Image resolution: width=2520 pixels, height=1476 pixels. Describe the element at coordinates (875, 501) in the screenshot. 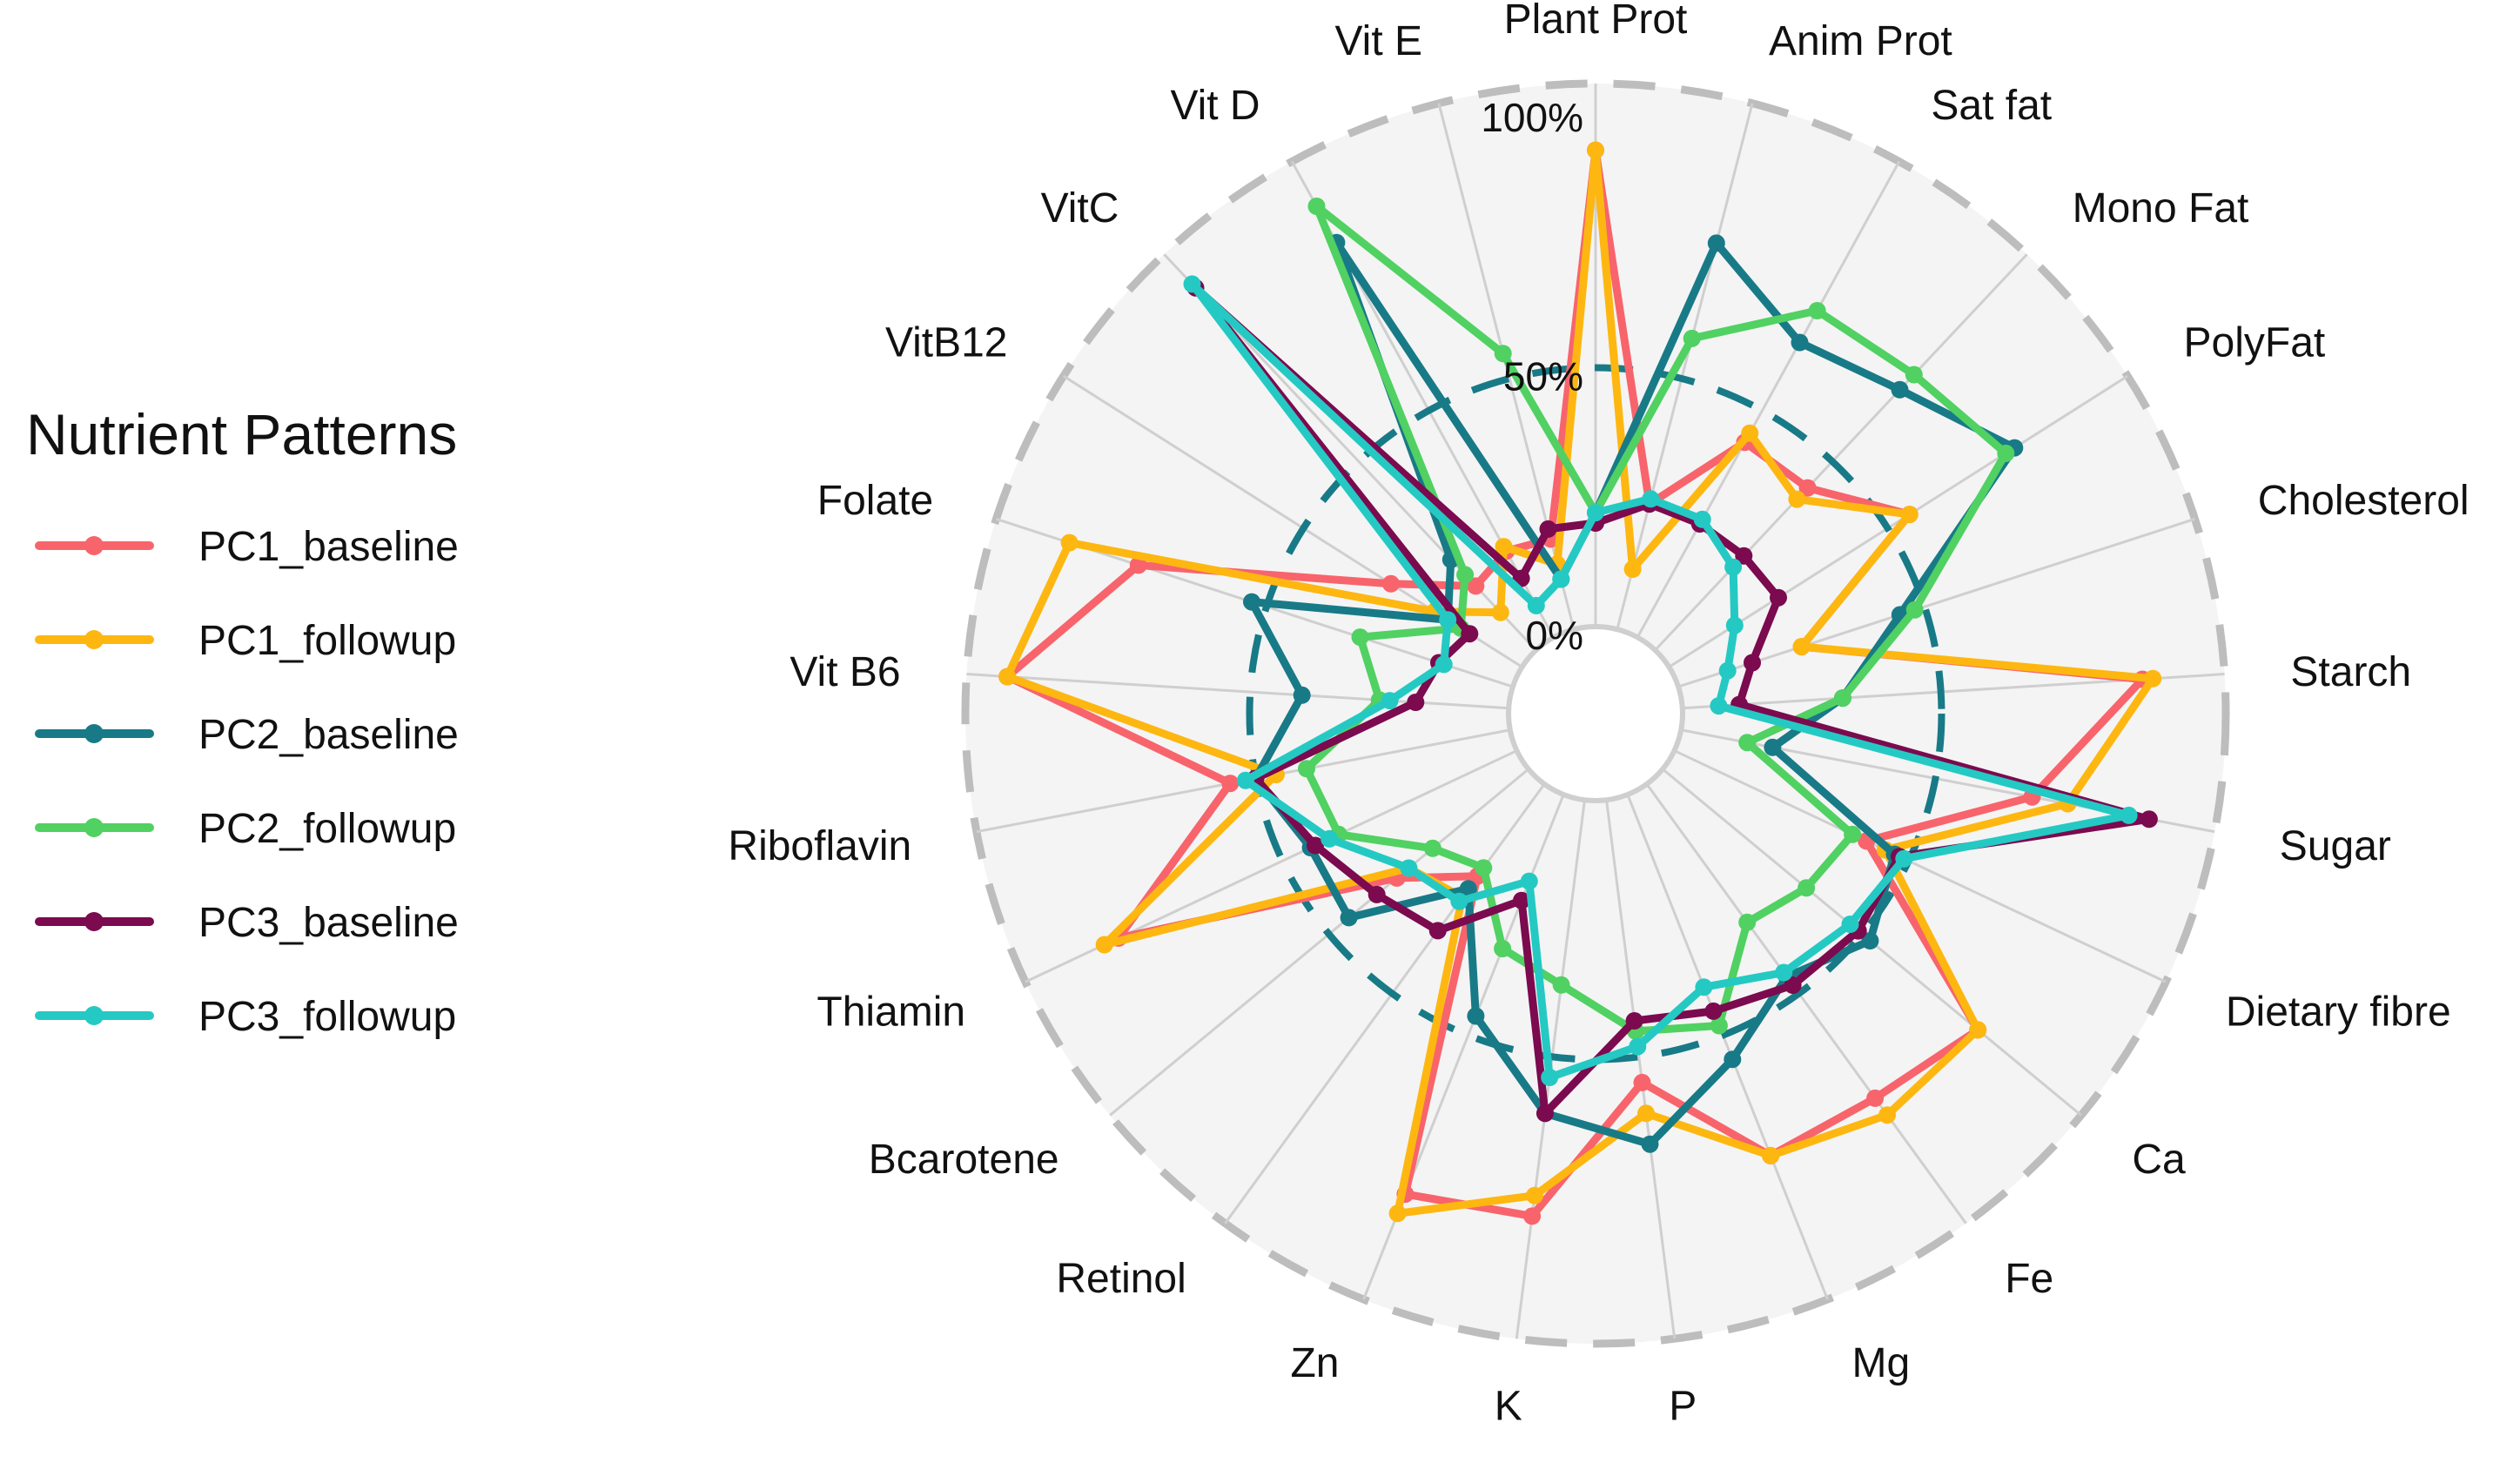

I see `category-label: Folate` at that location.